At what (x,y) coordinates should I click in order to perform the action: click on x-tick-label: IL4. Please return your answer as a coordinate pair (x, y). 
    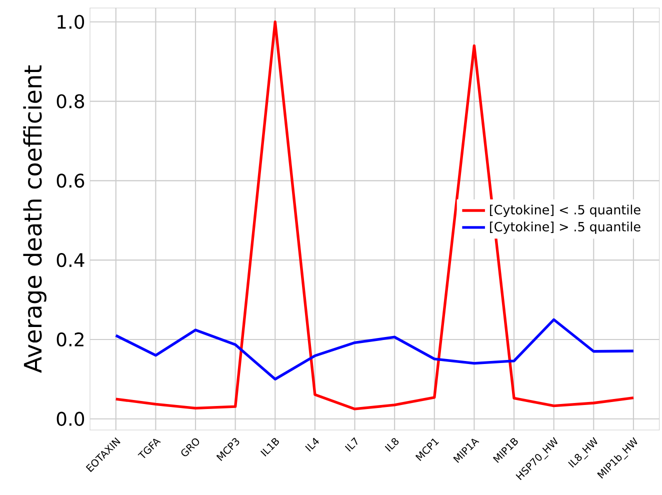
    Looking at the image, I should click on (312, 445).